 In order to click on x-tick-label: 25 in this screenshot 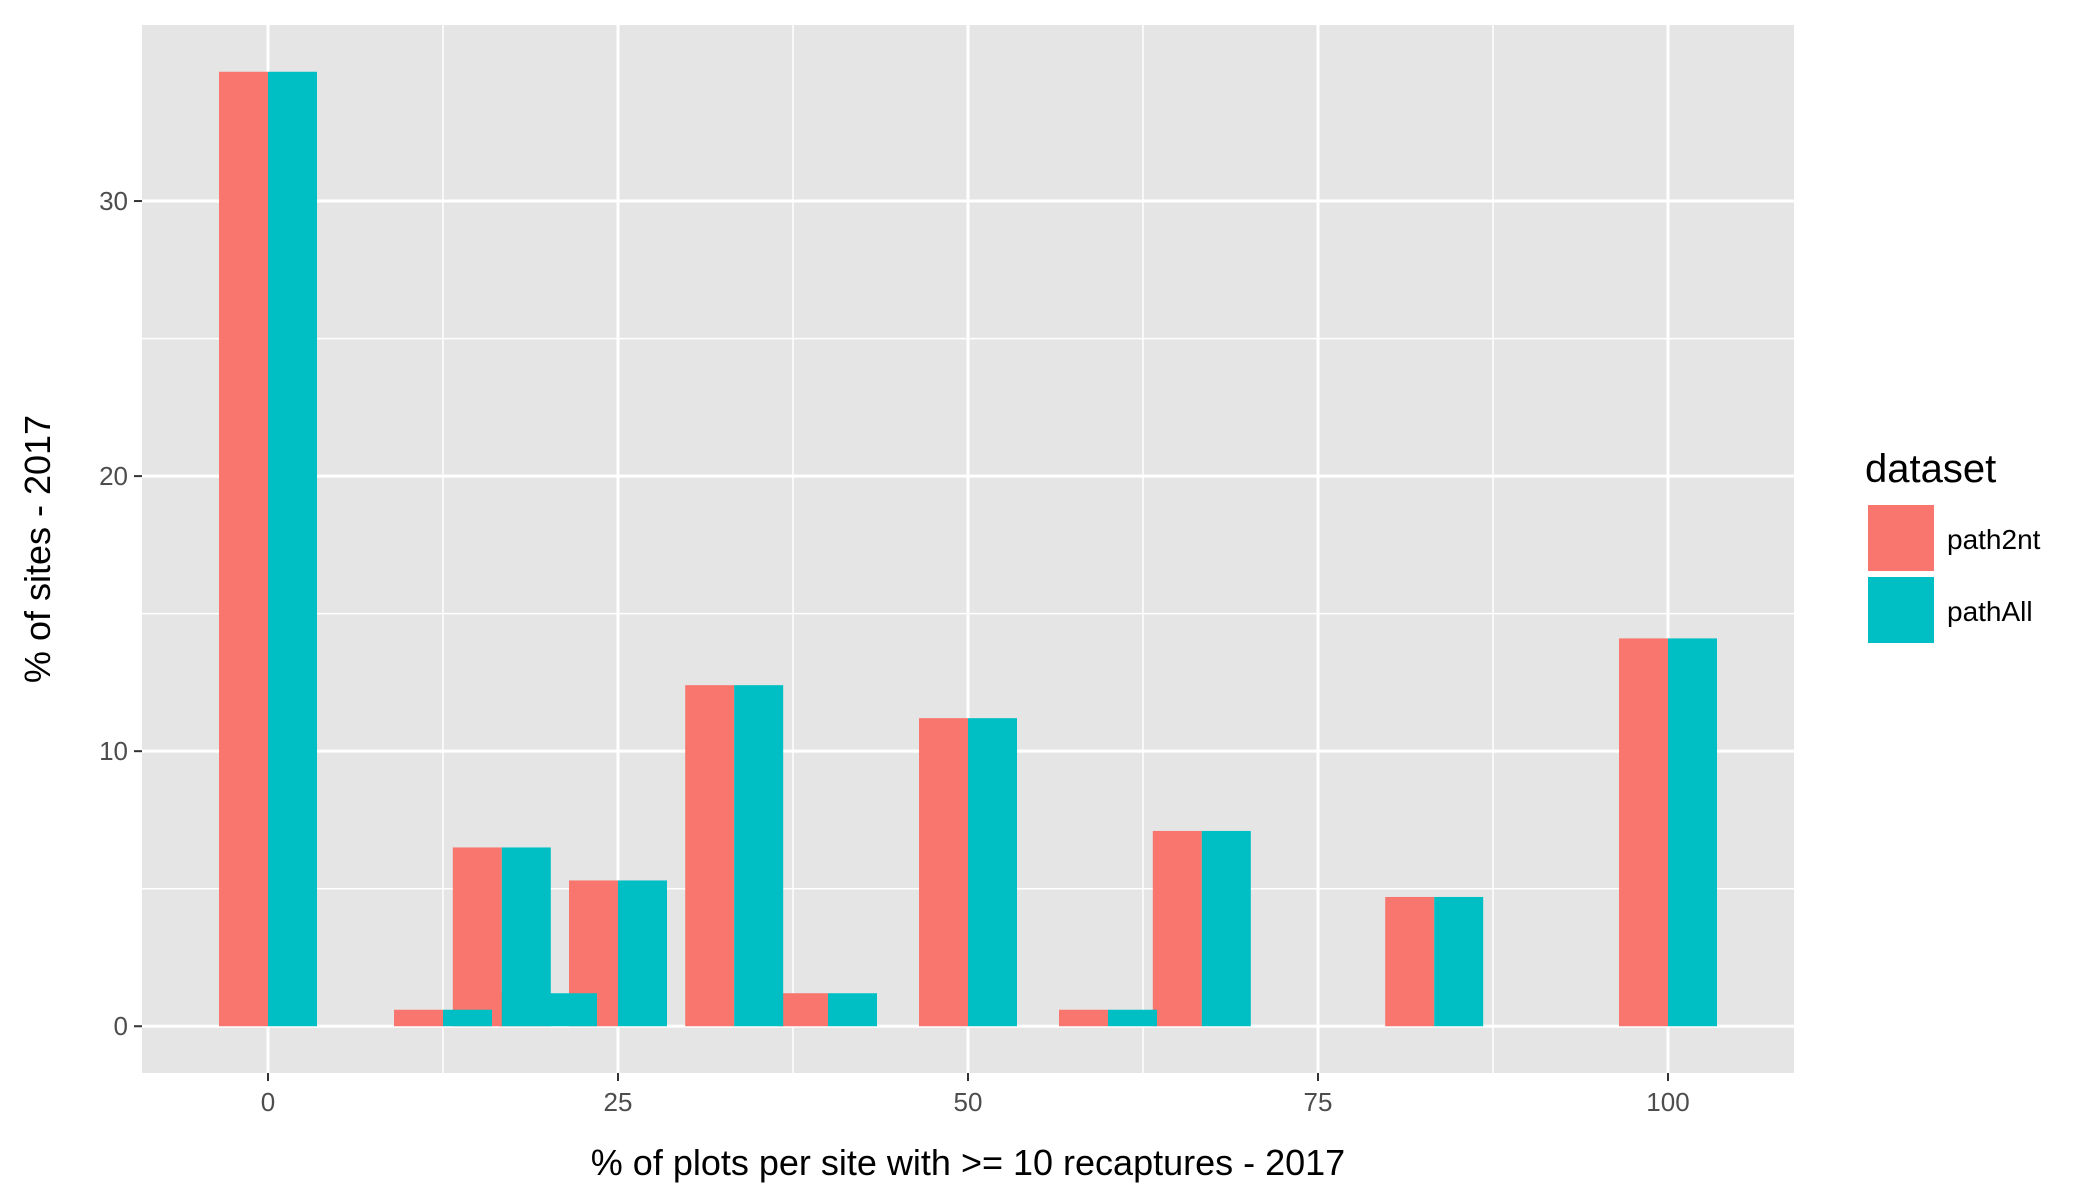, I will do `click(618, 1102)`.